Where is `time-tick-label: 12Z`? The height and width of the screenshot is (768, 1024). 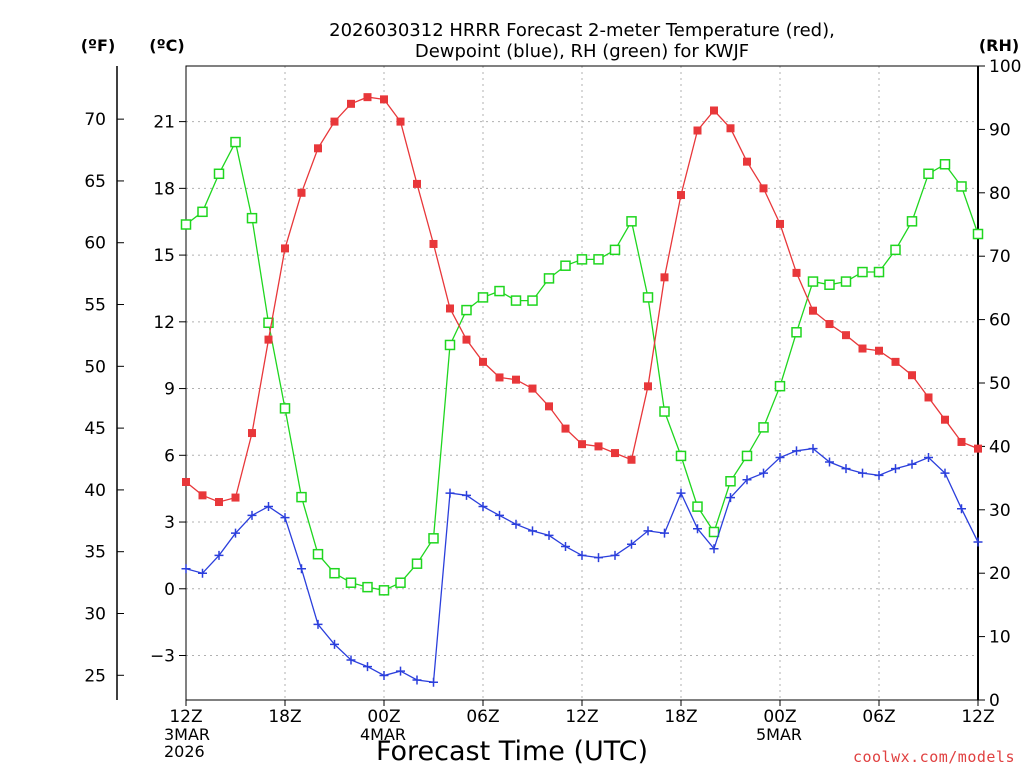 time-tick-label: 12Z is located at coordinates (977, 717).